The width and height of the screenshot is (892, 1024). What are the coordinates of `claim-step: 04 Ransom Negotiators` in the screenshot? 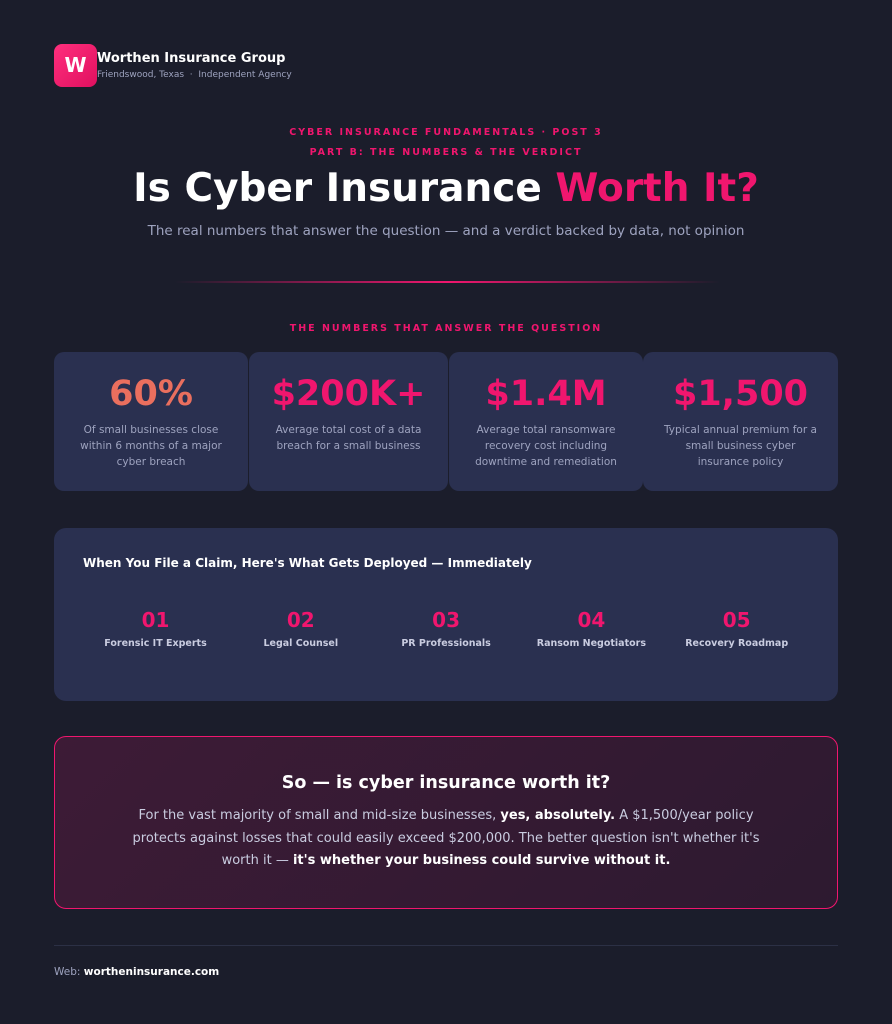 It's located at (591, 628).